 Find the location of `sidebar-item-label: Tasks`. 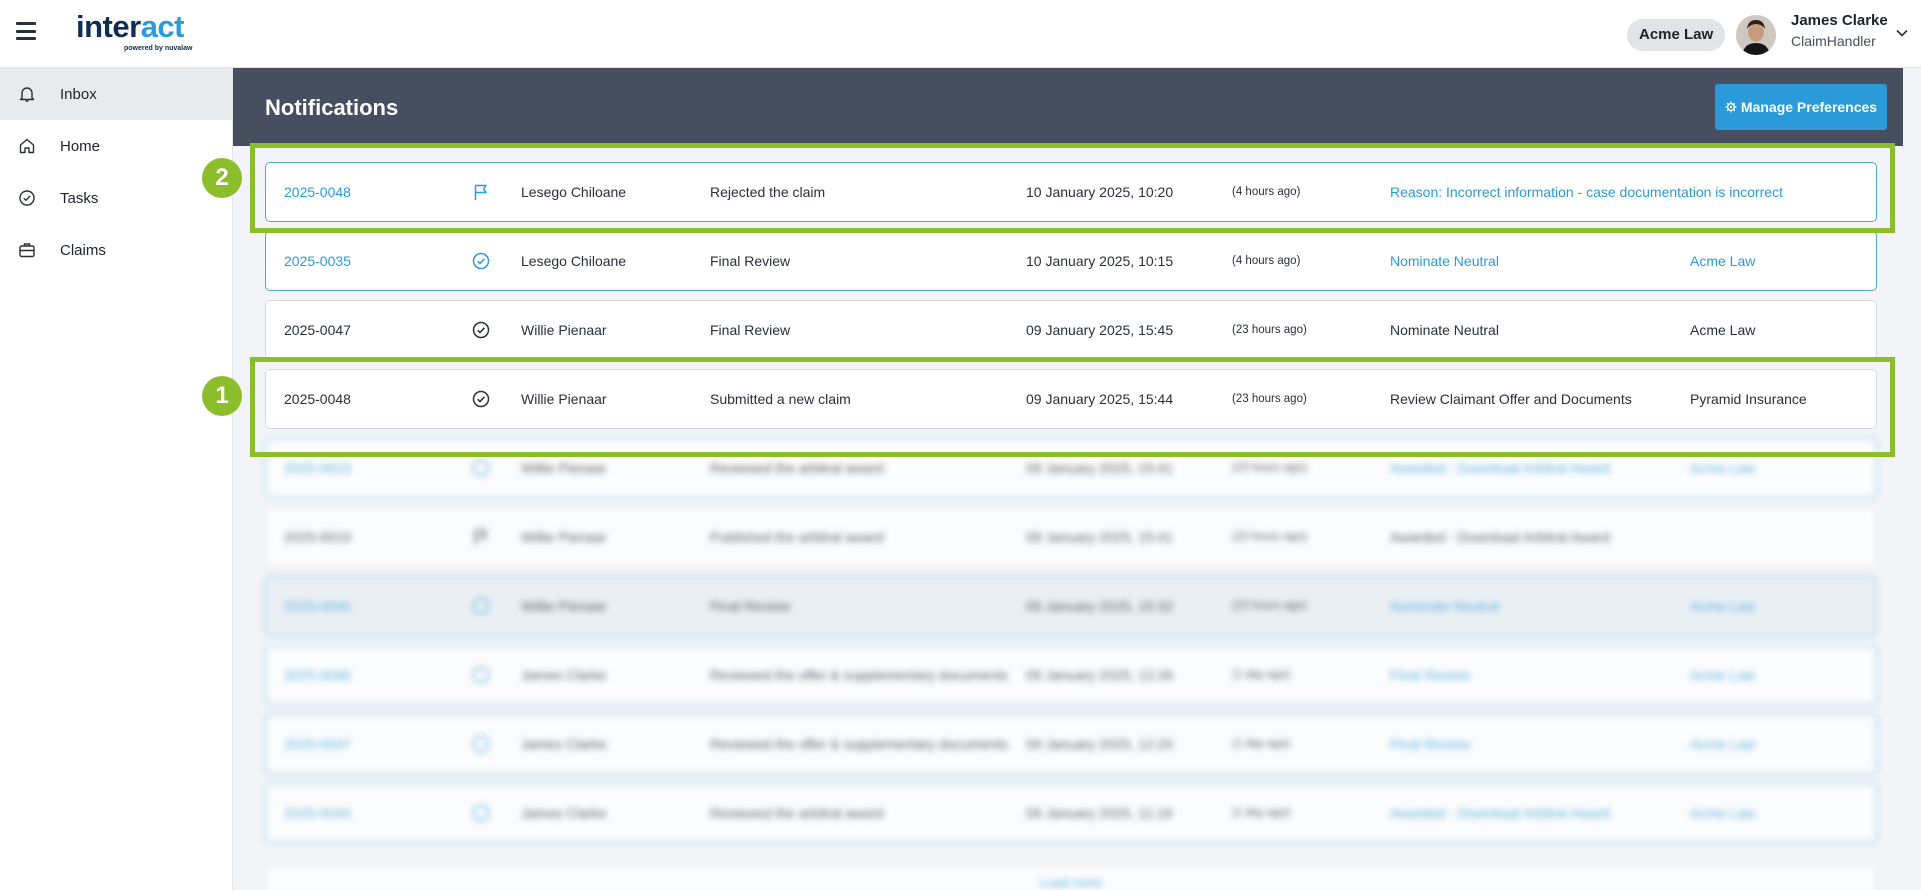

sidebar-item-label: Tasks is located at coordinates (79, 198).